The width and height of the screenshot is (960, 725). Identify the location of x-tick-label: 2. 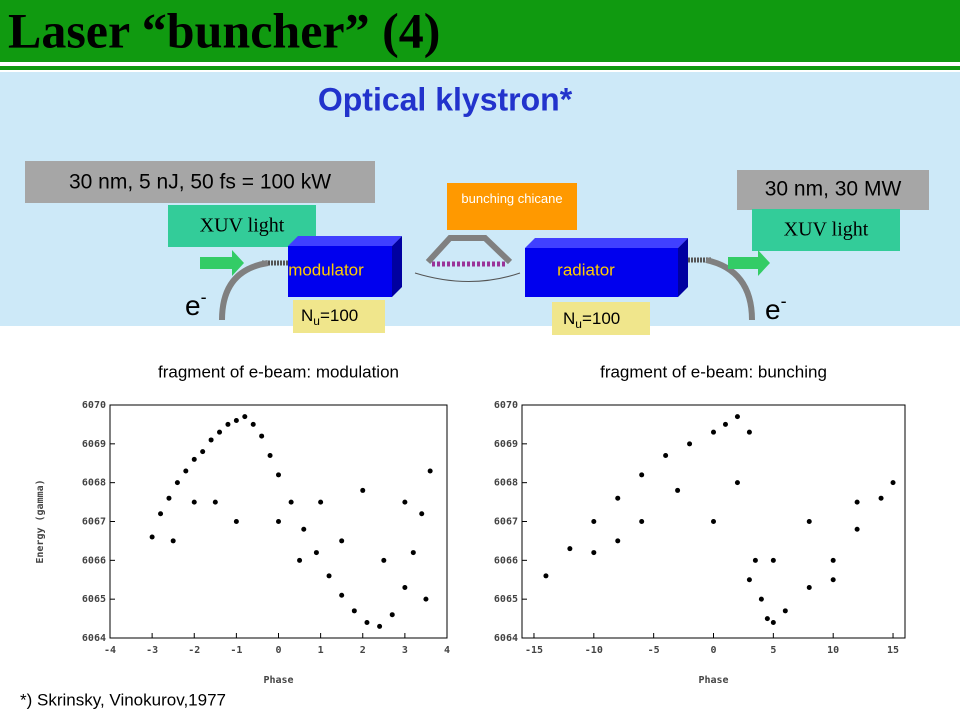
(363, 650).